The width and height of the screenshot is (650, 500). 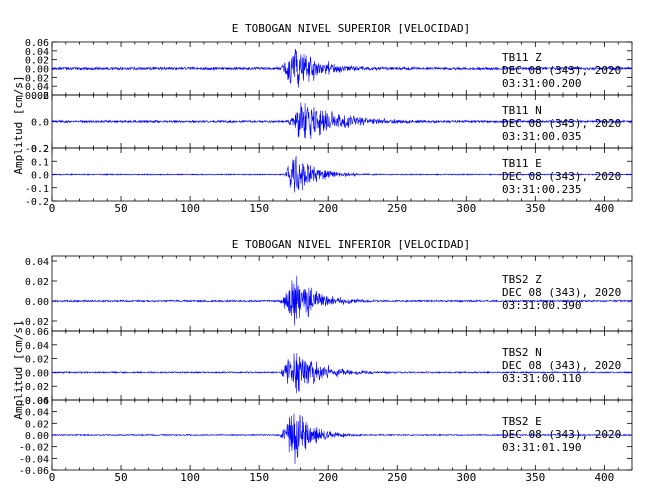 What do you see at coordinates (541, 83) in the screenshot?
I see `trace-time-label: 03:31:00.200` at bounding box center [541, 83].